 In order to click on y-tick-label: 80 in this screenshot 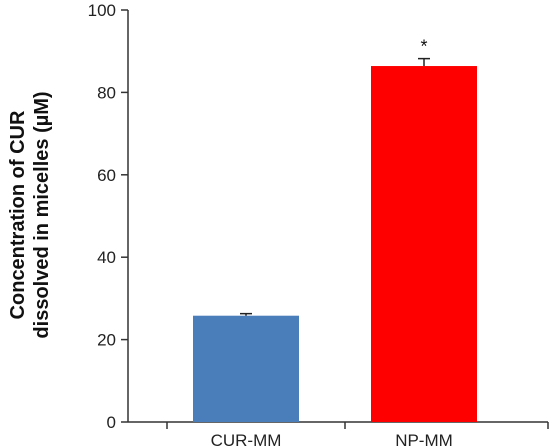, I will do `click(106, 92)`.